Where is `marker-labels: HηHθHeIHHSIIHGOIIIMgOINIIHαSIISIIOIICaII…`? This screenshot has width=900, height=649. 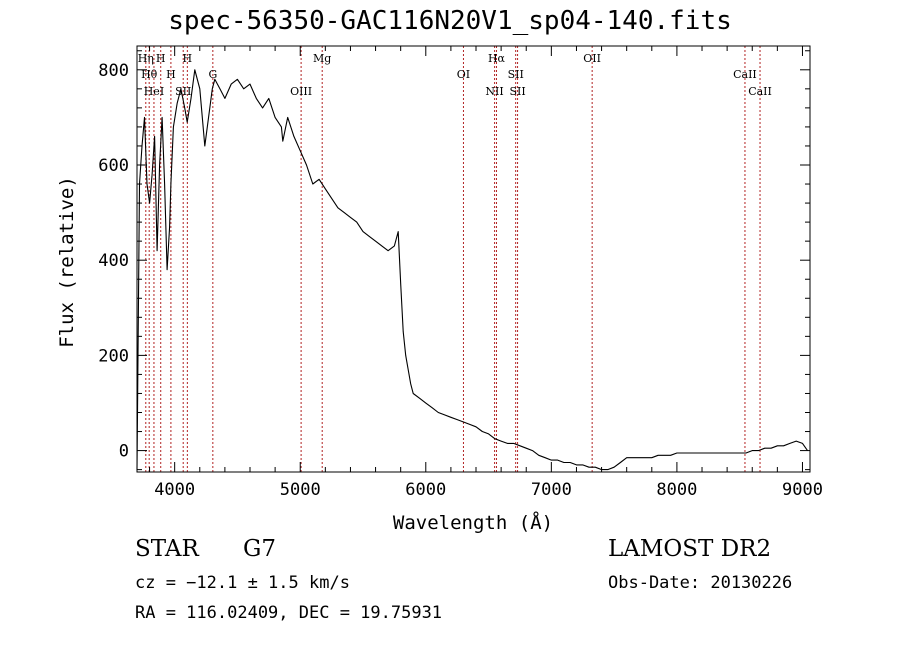
marker-labels: HηHθHeIHHSIIHGOIIIMgOINIIHαSIISIIOIICaII… is located at coordinates (455, 75).